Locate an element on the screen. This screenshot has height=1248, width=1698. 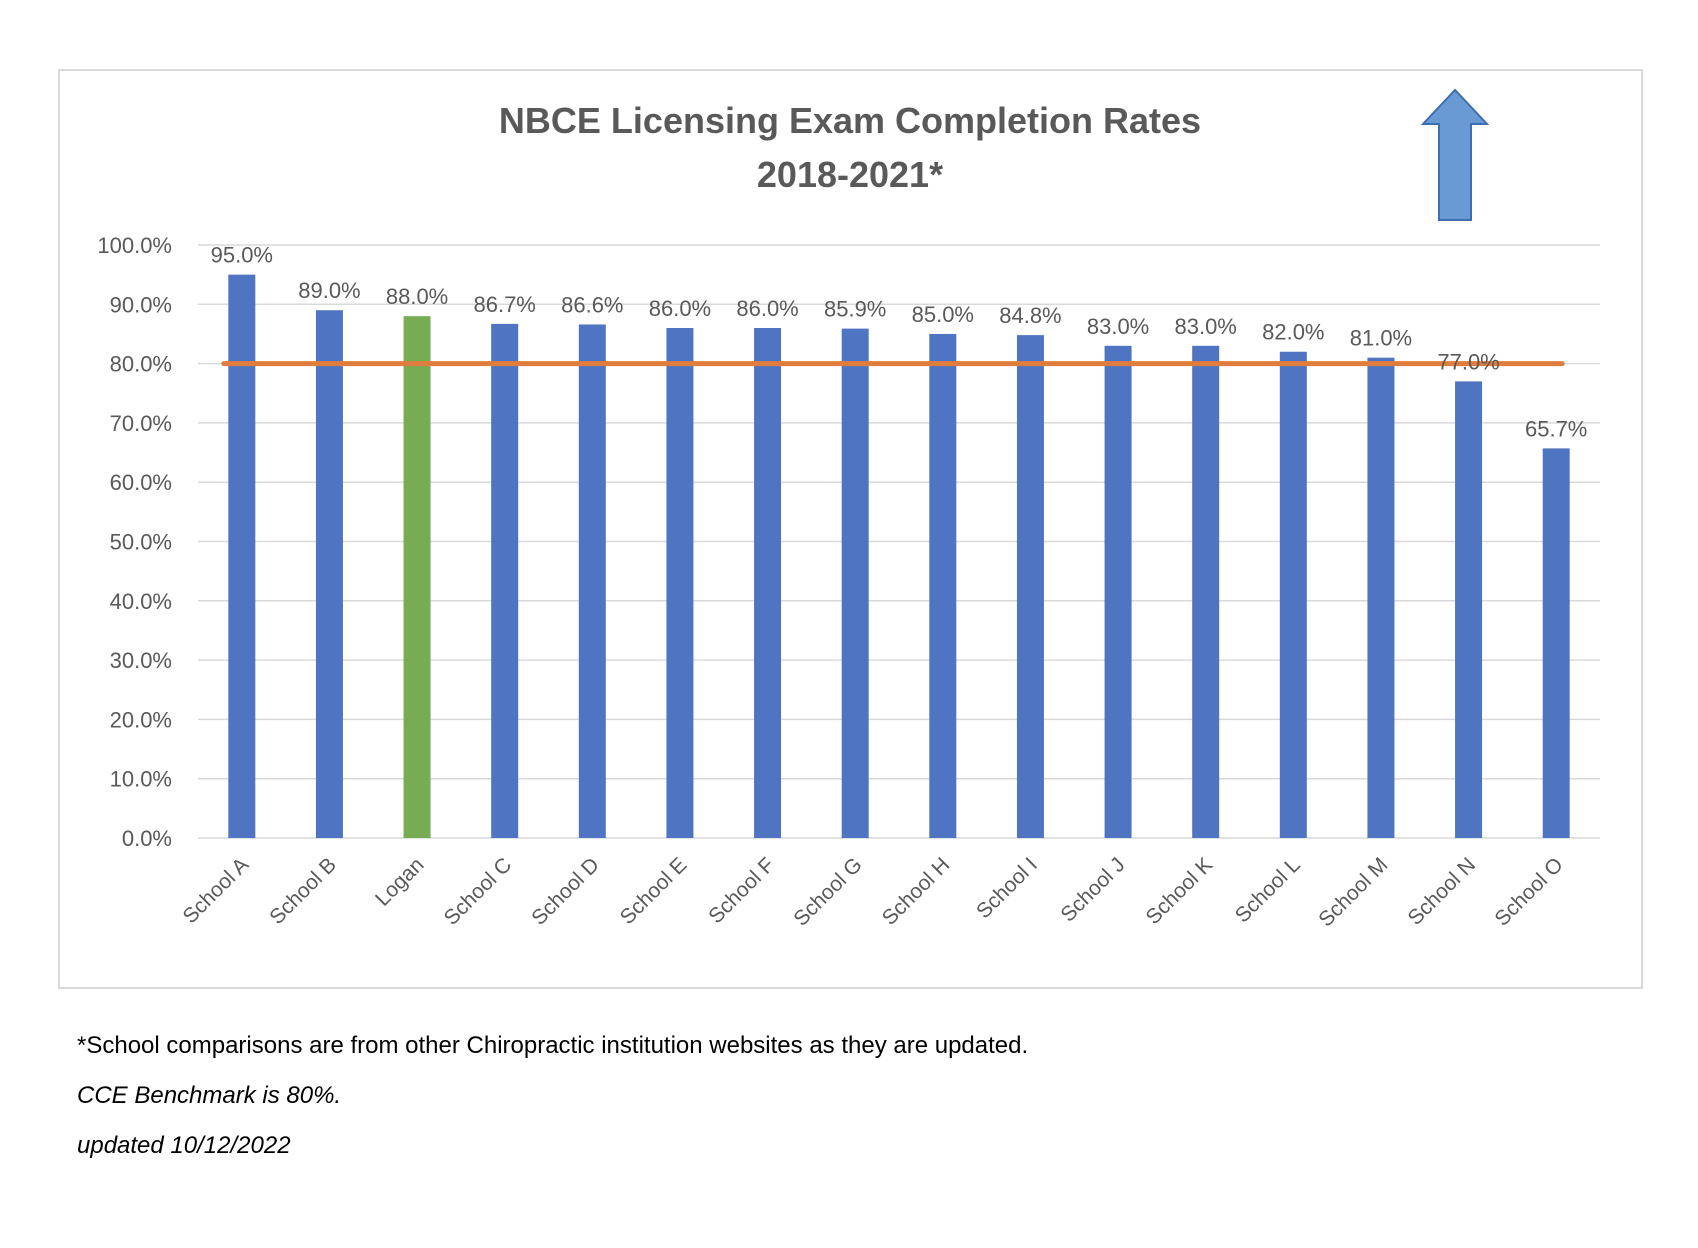
updated-footnote: updated 10/12/2022 is located at coordinates (184, 1145).